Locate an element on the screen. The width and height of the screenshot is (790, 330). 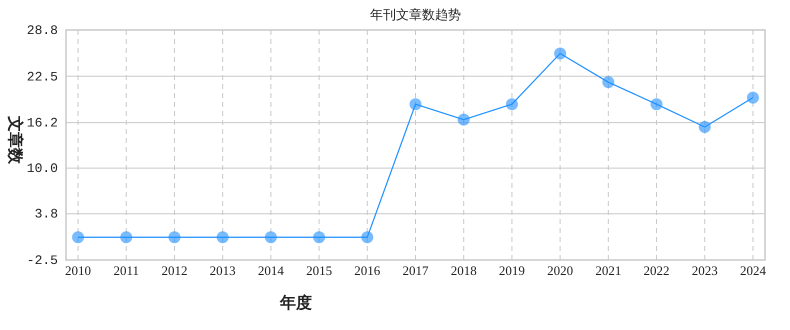
x-tick-label: 2016 is located at coordinates (367, 270).